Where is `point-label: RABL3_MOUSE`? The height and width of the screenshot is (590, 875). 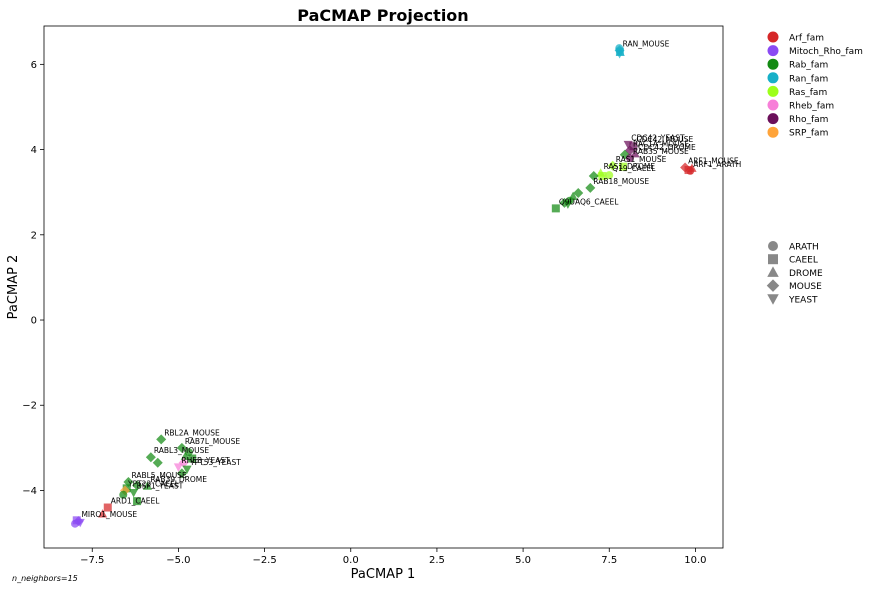 point-label: RABL3_MOUSE is located at coordinates (182, 450).